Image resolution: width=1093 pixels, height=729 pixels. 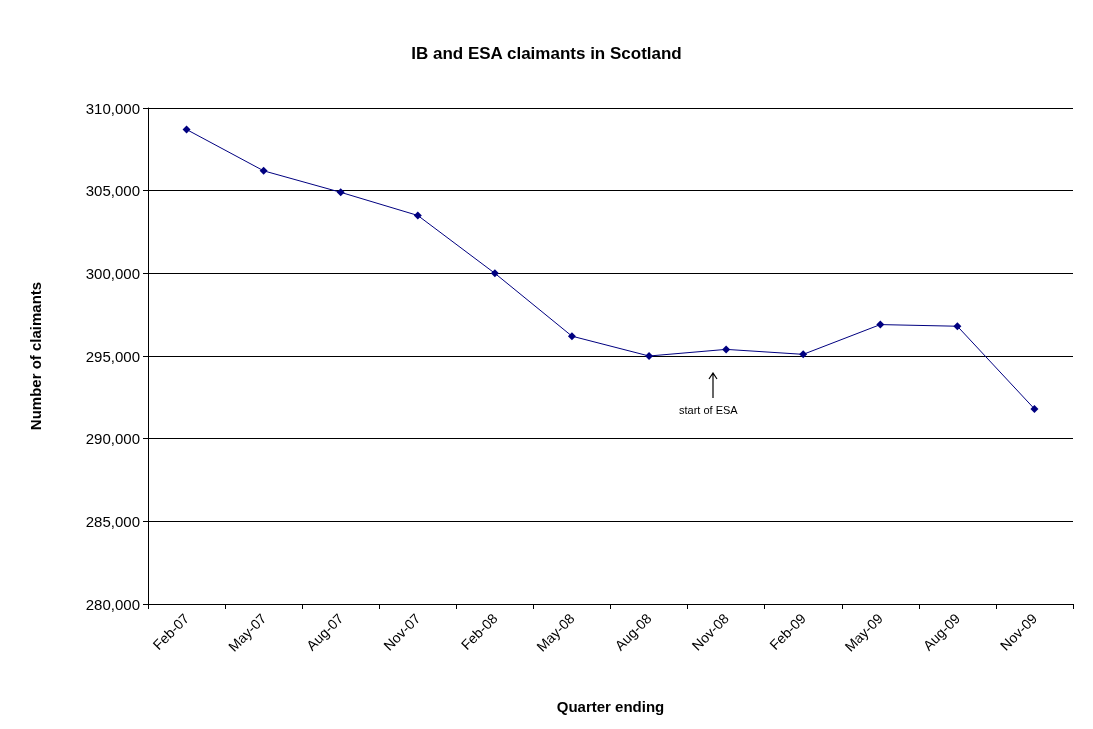 I want to click on y-tick-label: 290,000, so click(x=112, y=439).